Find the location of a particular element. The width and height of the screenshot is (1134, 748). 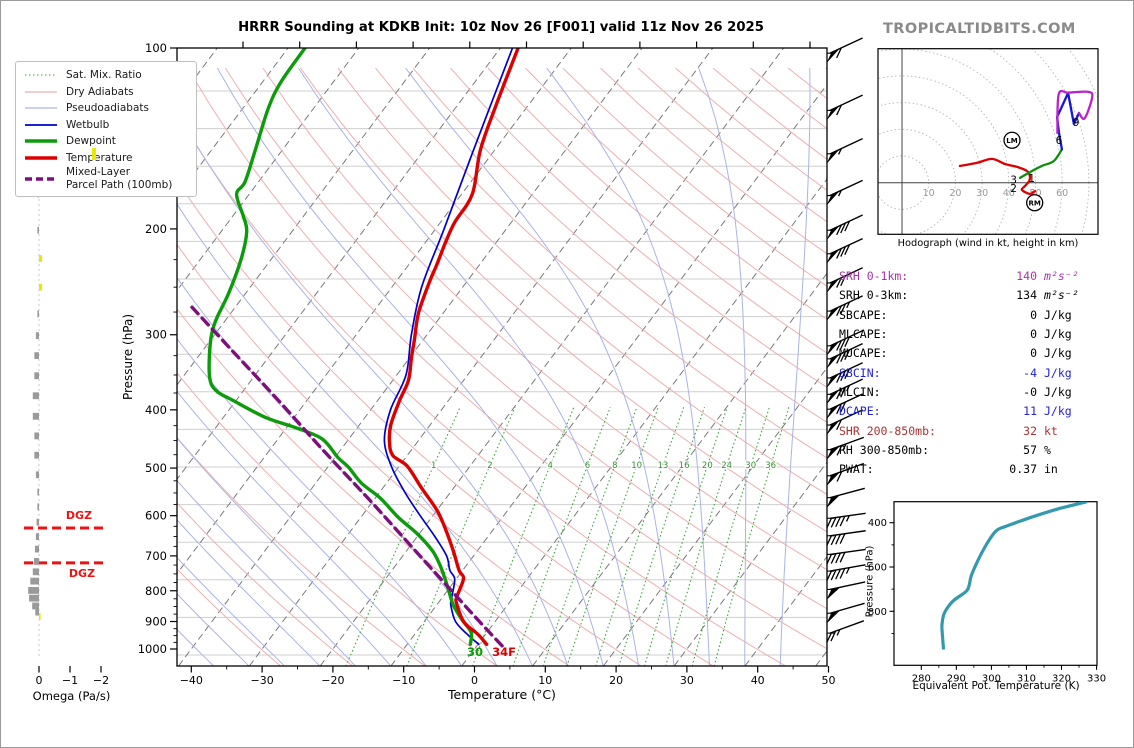

svg-text: 36 is located at coordinates (770, 466).